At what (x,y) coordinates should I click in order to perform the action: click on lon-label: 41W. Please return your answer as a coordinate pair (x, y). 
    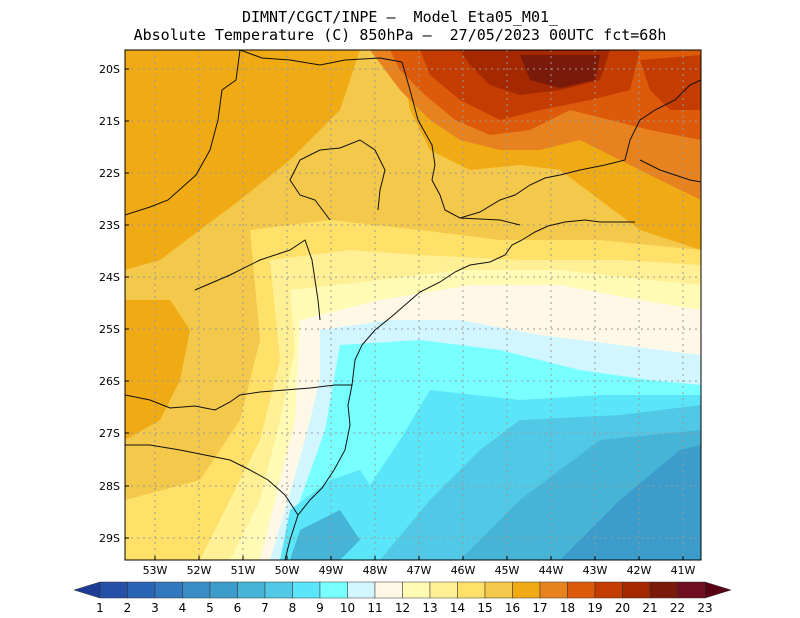
    Looking at the image, I should click on (683, 570).